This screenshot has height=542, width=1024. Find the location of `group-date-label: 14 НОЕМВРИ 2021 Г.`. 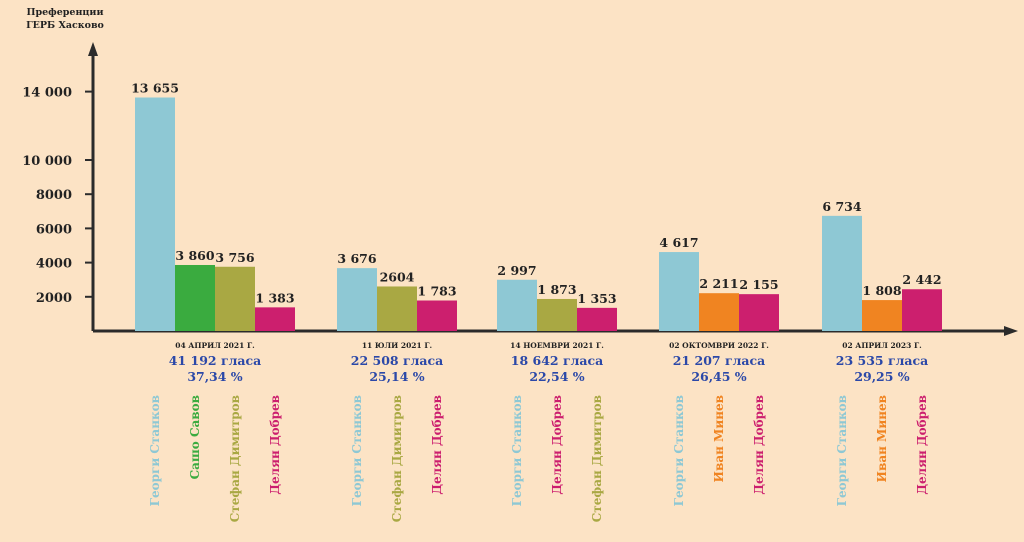

group-date-label: 14 НОЕМВРИ 2021 Г. is located at coordinates (557, 345).